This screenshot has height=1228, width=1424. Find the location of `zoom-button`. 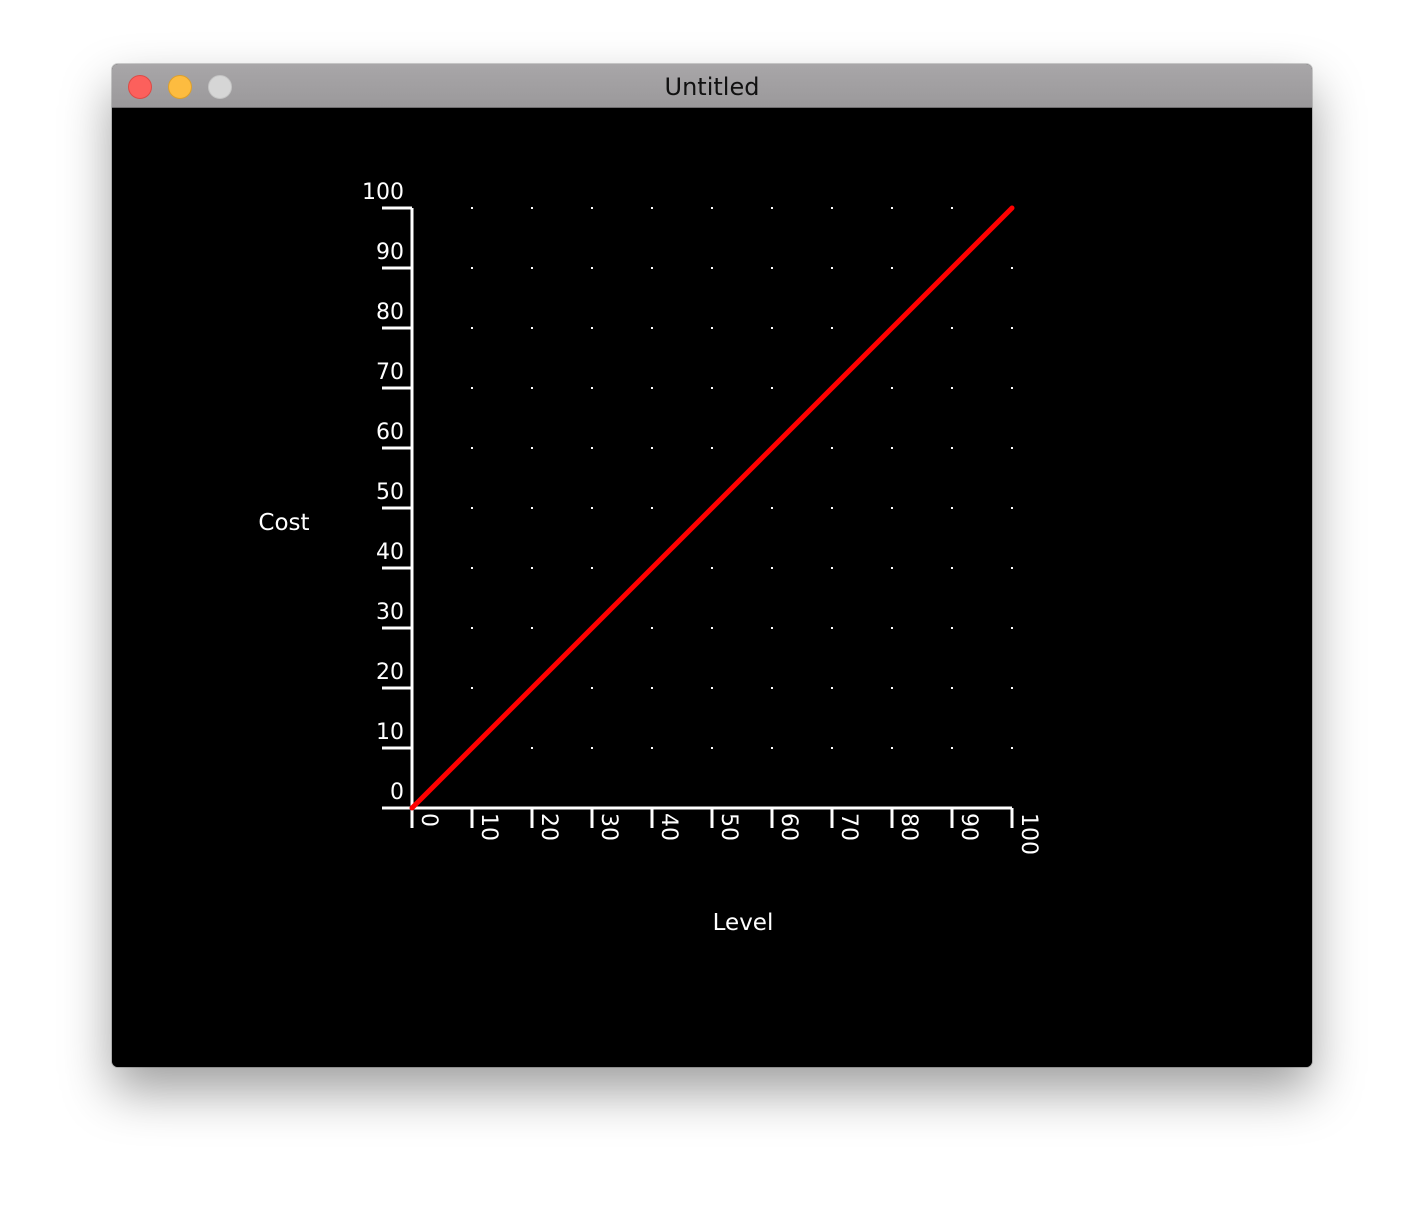

zoom-button is located at coordinates (220, 87).